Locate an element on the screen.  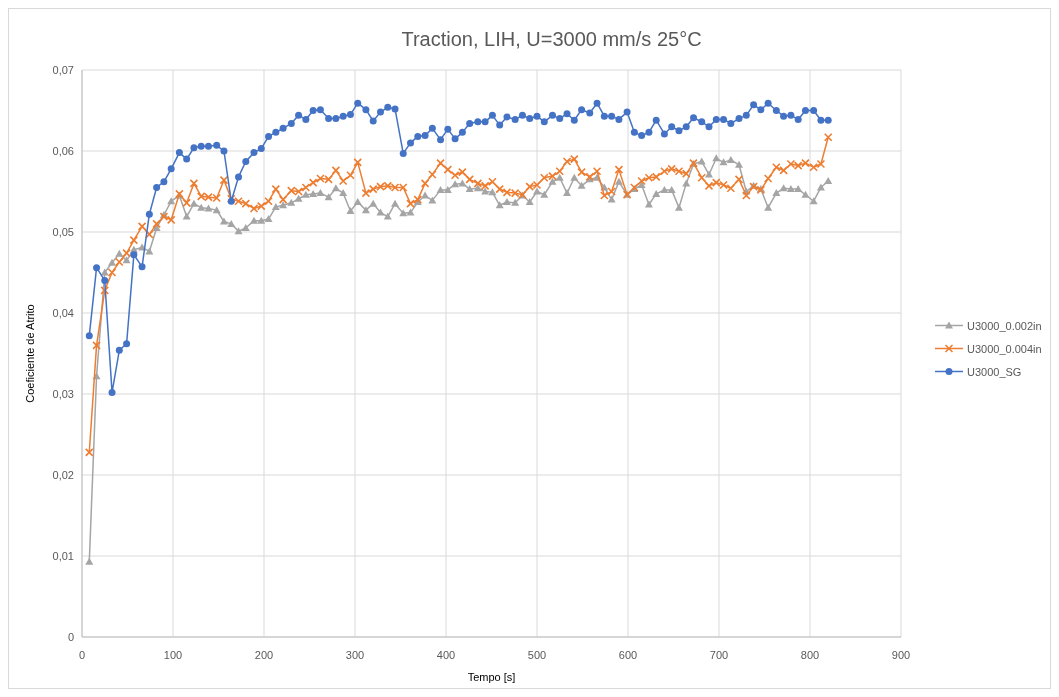
x-tick-label: 500 is located at coordinates (537, 655).